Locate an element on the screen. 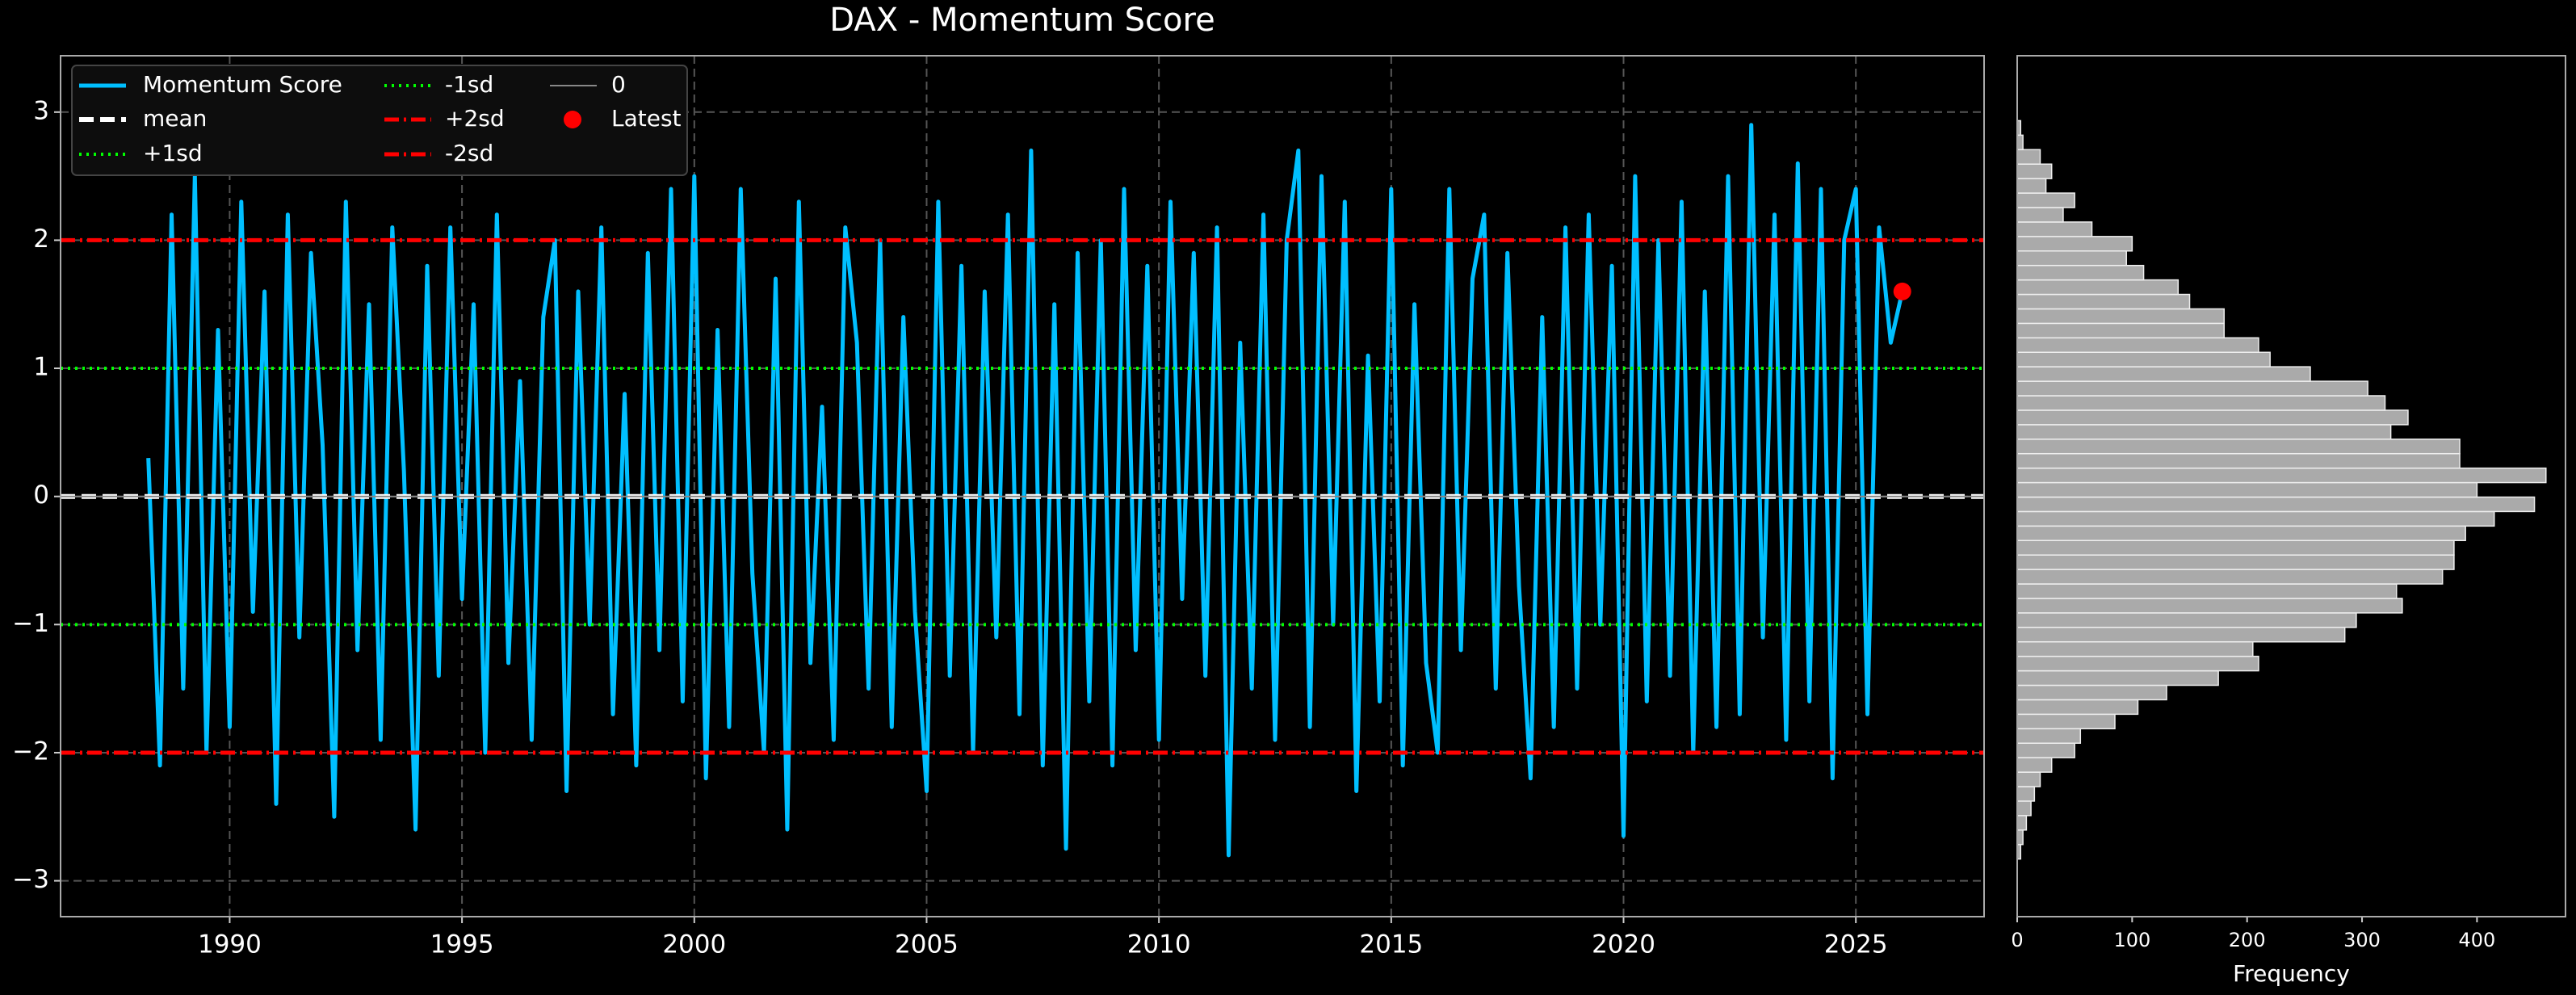  x-tick-label: 2010 is located at coordinates (1159, 944).